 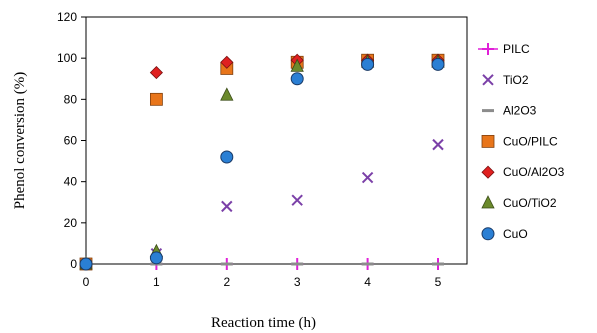 What do you see at coordinates (71, 223) in the screenshot?
I see `y-tick-label: 20` at bounding box center [71, 223].